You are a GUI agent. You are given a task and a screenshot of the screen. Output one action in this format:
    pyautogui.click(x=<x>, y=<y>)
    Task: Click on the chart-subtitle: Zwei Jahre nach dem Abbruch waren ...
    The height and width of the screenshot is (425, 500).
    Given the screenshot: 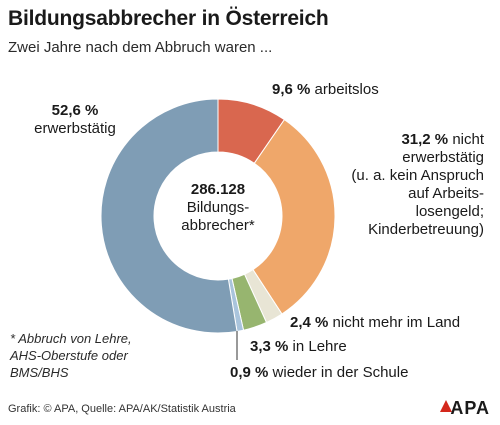 What is the action you would take?
    pyautogui.click(x=140, y=47)
    